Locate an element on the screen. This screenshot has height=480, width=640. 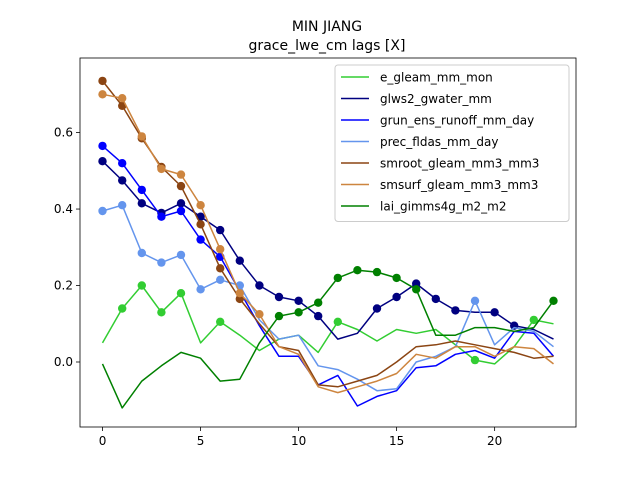
legend-label: glws2_gwater_mm is located at coordinates (436, 99).